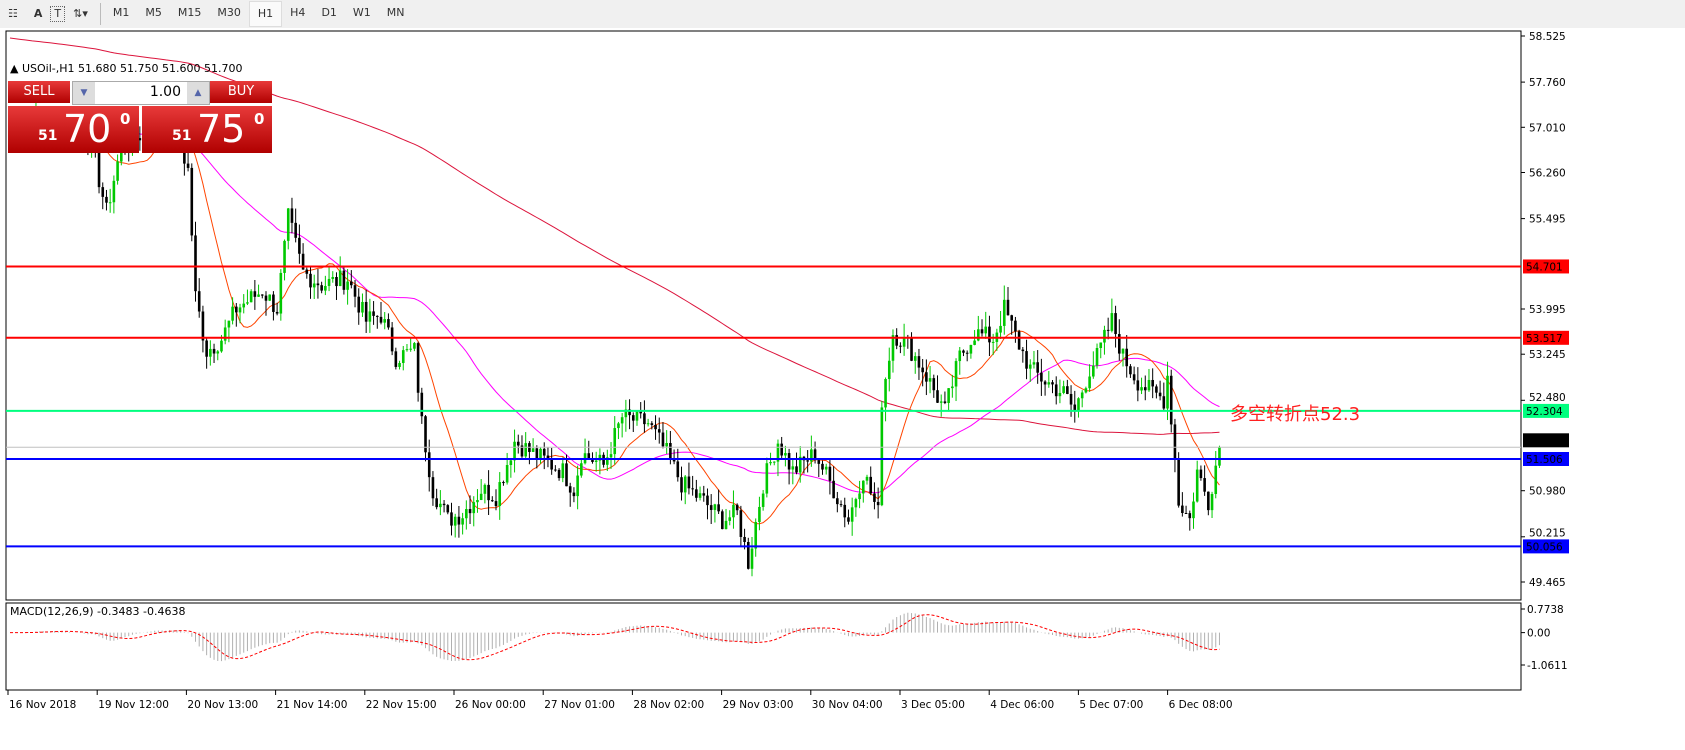 This screenshot has width=1685, height=750. Describe the element at coordinates (38, 13) in the screenshot. I see `text-tool-button: A` at that location.